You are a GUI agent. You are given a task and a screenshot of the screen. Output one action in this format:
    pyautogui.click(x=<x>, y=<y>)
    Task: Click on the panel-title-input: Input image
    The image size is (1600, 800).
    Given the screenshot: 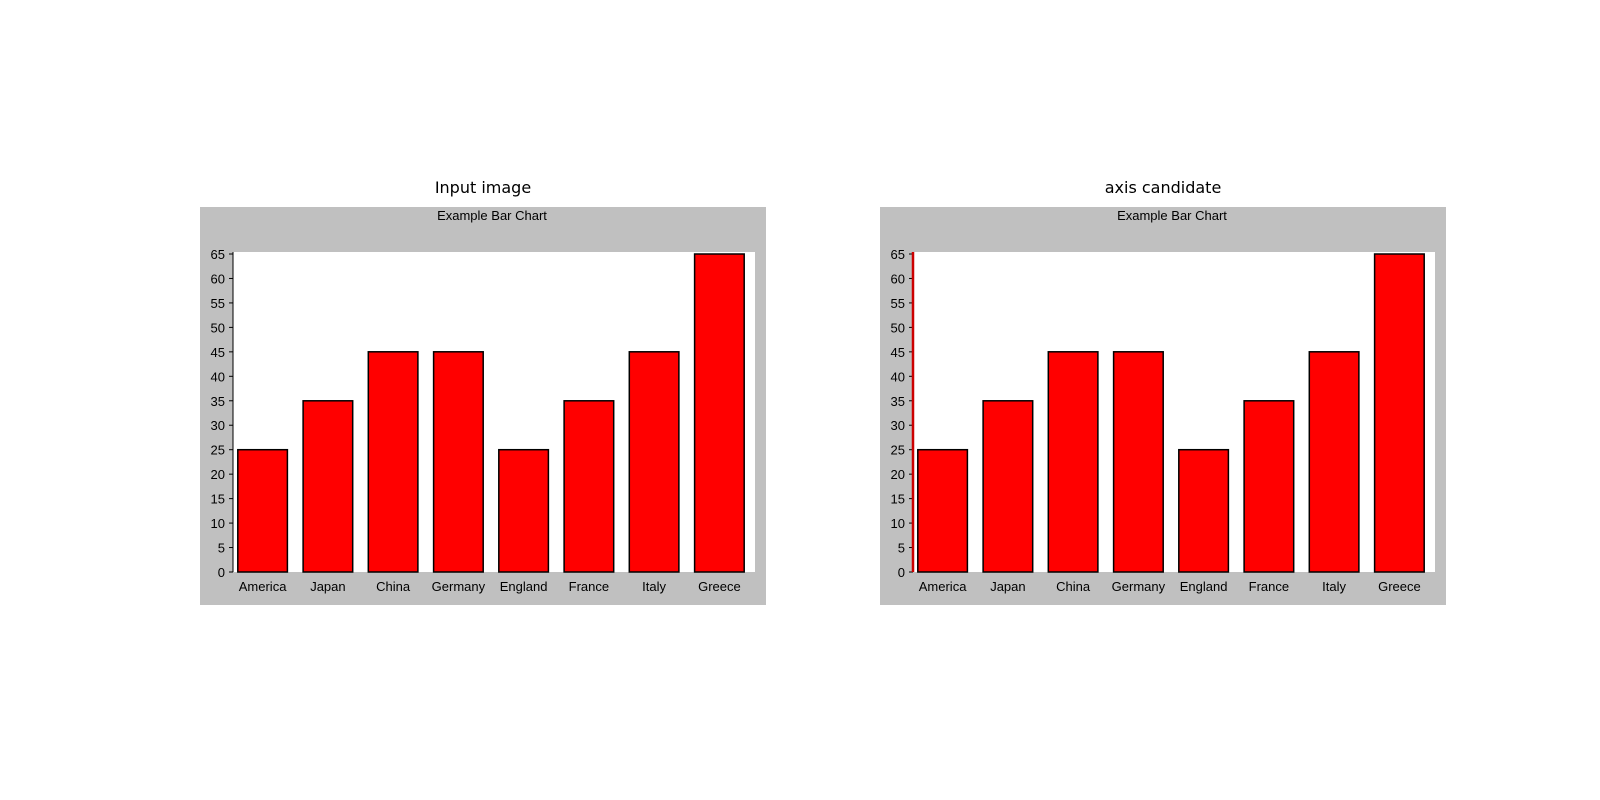 What is the action you would take?
    pyautogui.click(x=483, y=187)
    